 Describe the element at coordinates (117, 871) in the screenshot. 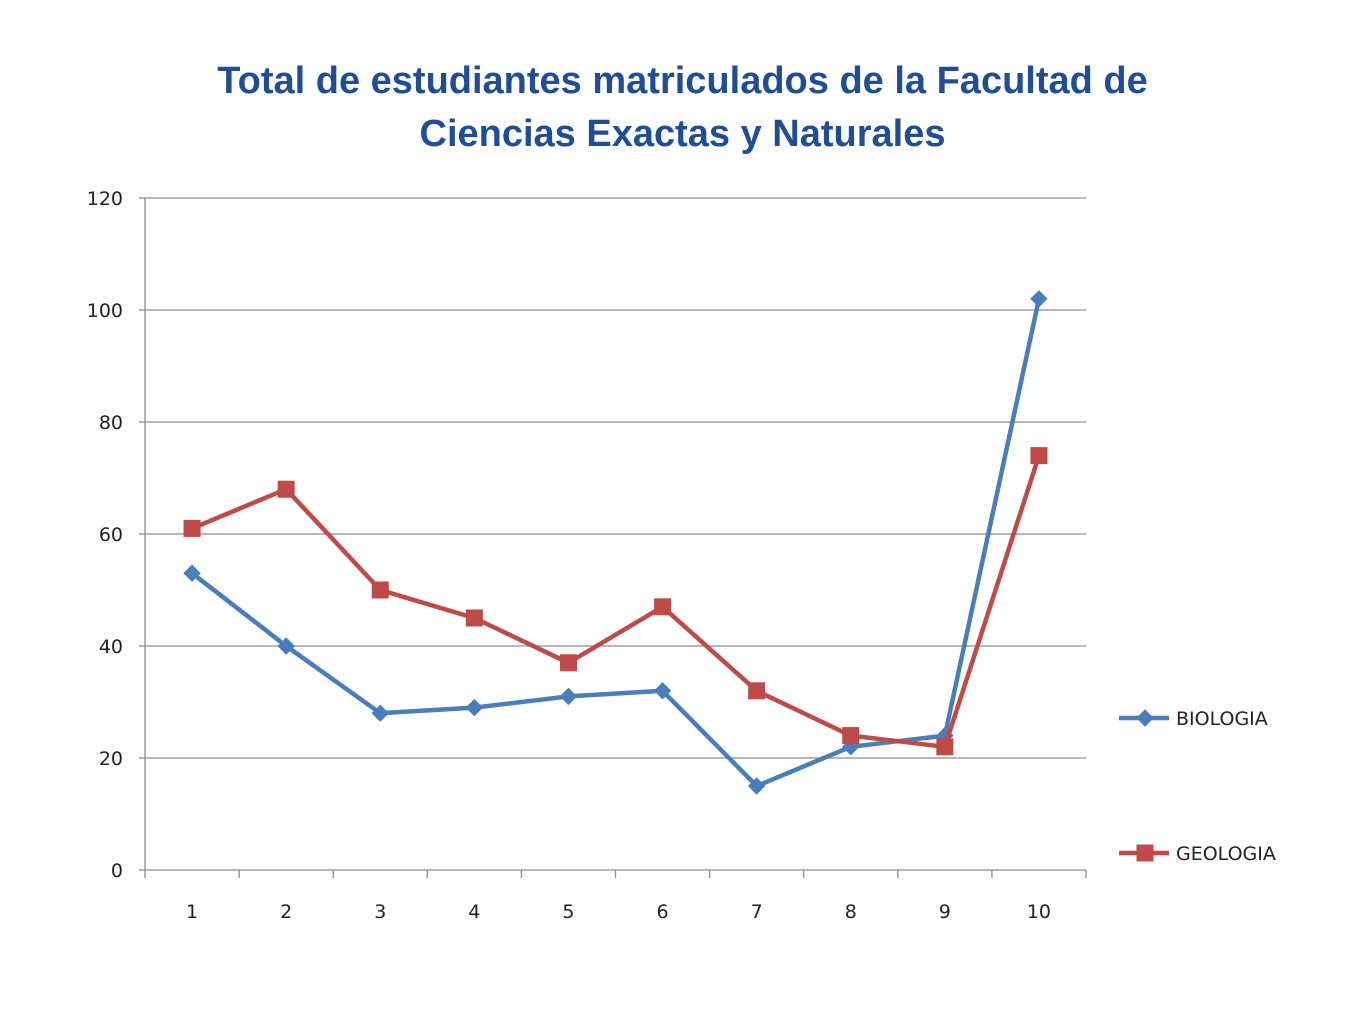

I see `y-tick-label: 0` at that location.